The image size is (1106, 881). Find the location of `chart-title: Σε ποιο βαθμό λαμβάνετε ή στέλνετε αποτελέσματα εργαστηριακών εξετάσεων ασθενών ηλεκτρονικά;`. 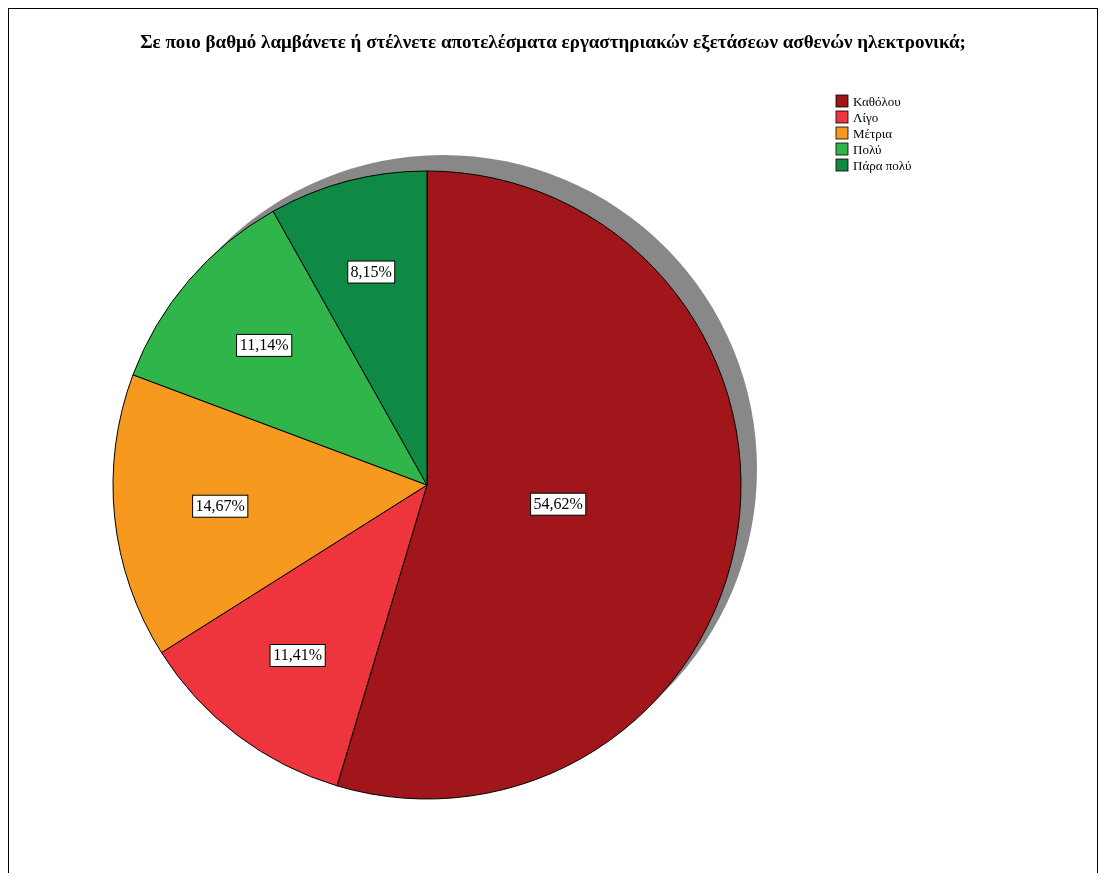

chart-title: Σε ποιο βαθμό λαμβάνετε ή στέλνετε αποτελέσματα εργαστηριακών εξετάσεων ασθενών ηλεκτρονικά; is located at coordinates (553, 42).